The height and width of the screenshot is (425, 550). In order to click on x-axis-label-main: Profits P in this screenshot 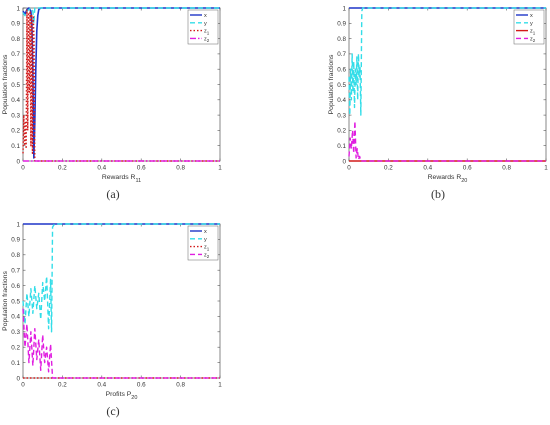, I will do `click(119, 394)`.